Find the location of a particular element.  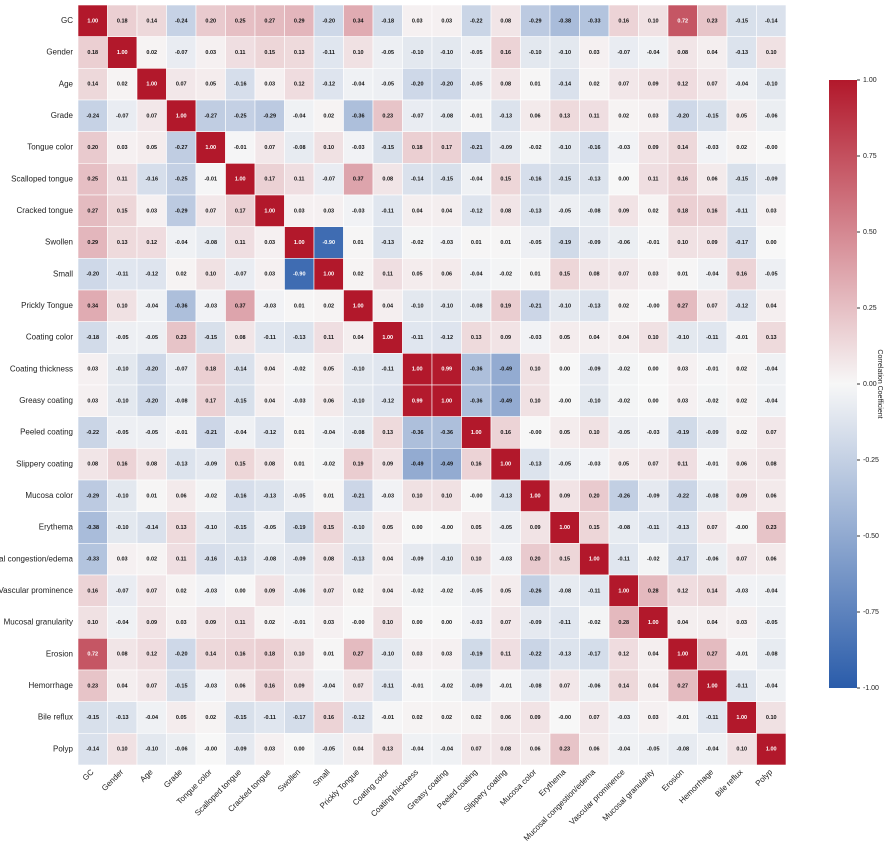

cell-label: -0.04 is located at coordinates (299, 116).